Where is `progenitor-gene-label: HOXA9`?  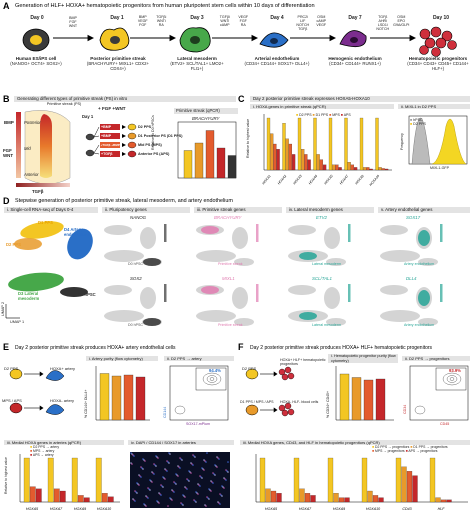 progenitor-gene-label: HOXA9 is located at coordinates (339, 509).